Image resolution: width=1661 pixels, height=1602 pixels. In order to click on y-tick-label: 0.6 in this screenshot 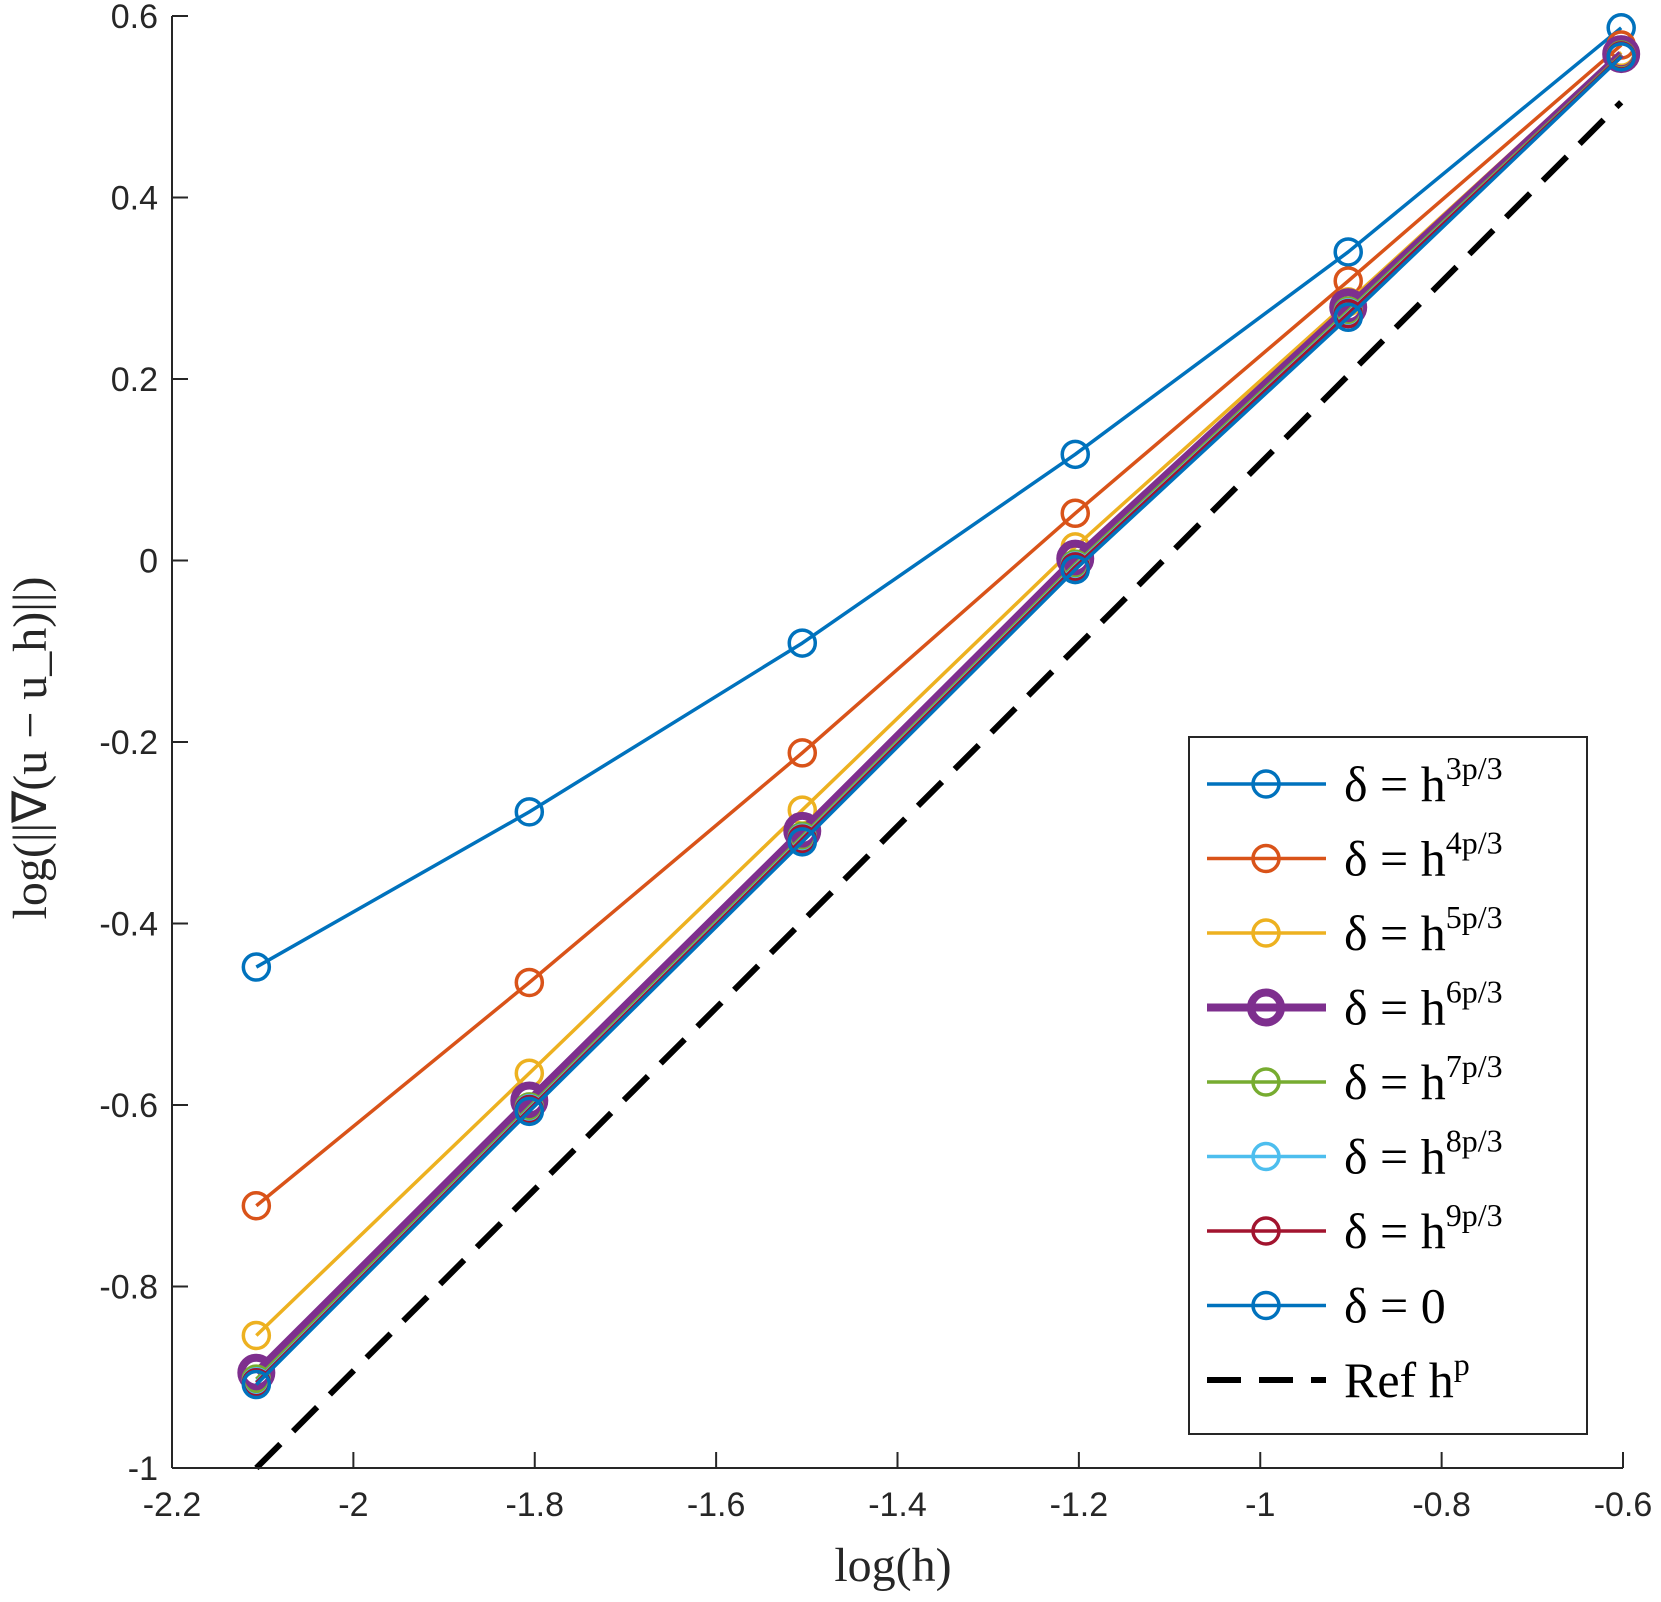, I will do `click(134, 18)`.